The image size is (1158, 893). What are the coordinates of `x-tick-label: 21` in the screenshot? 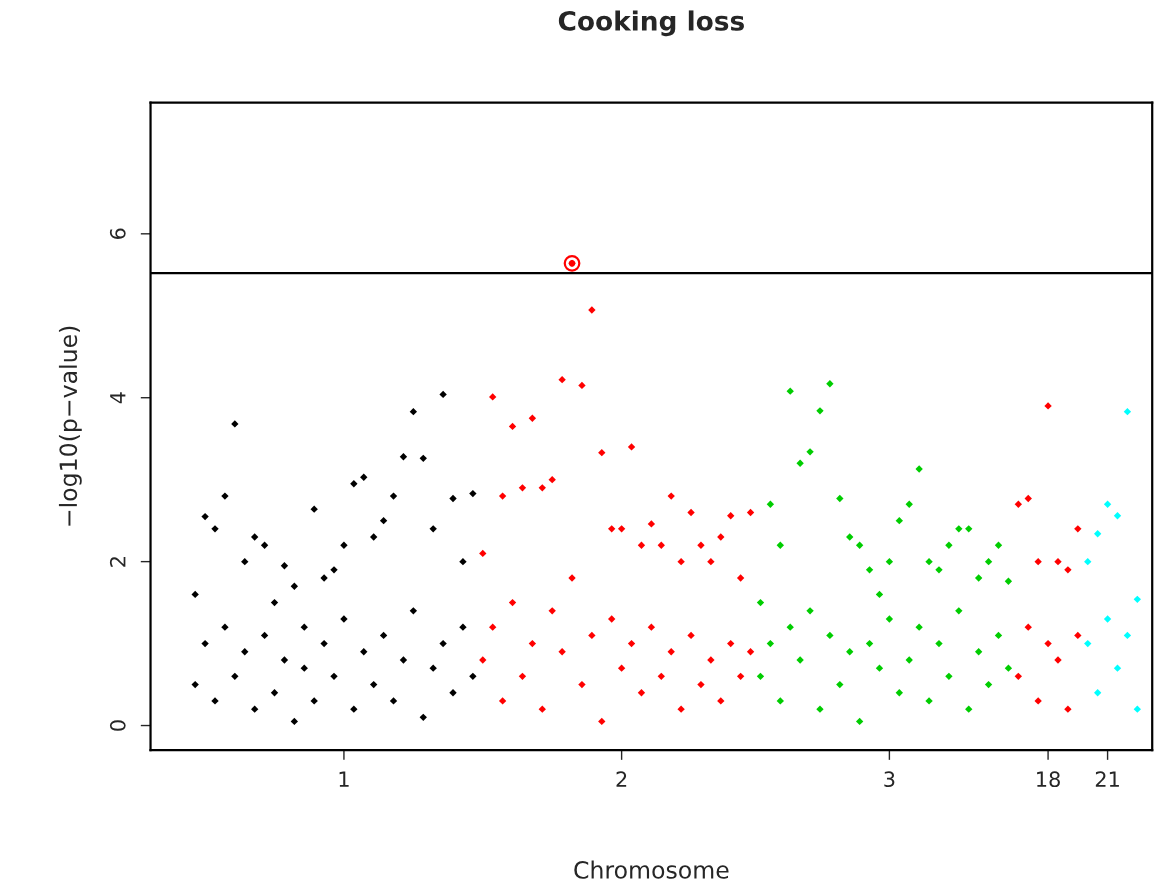 It's located at (1107, 779).